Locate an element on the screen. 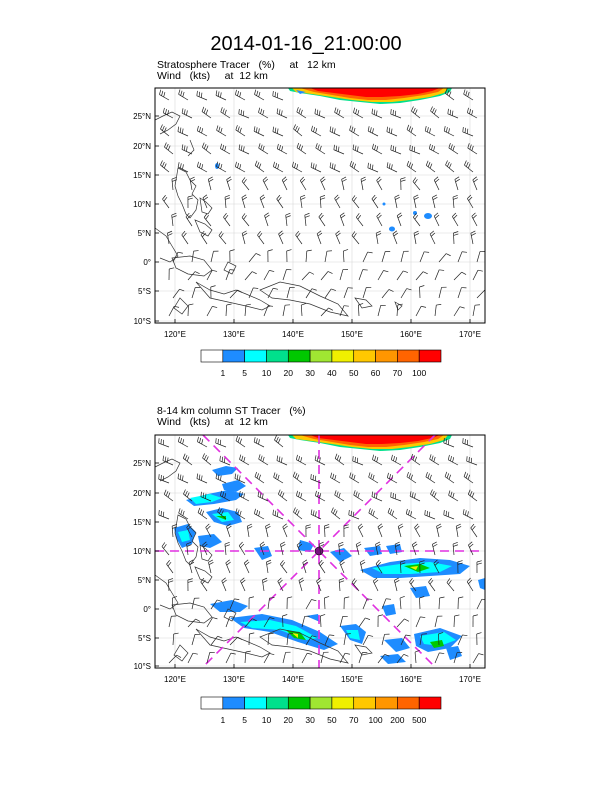 Image resolution: width=612 pixels, height=792 pixels. lat-tick-label: 0° is located at coordinates (147, 262).